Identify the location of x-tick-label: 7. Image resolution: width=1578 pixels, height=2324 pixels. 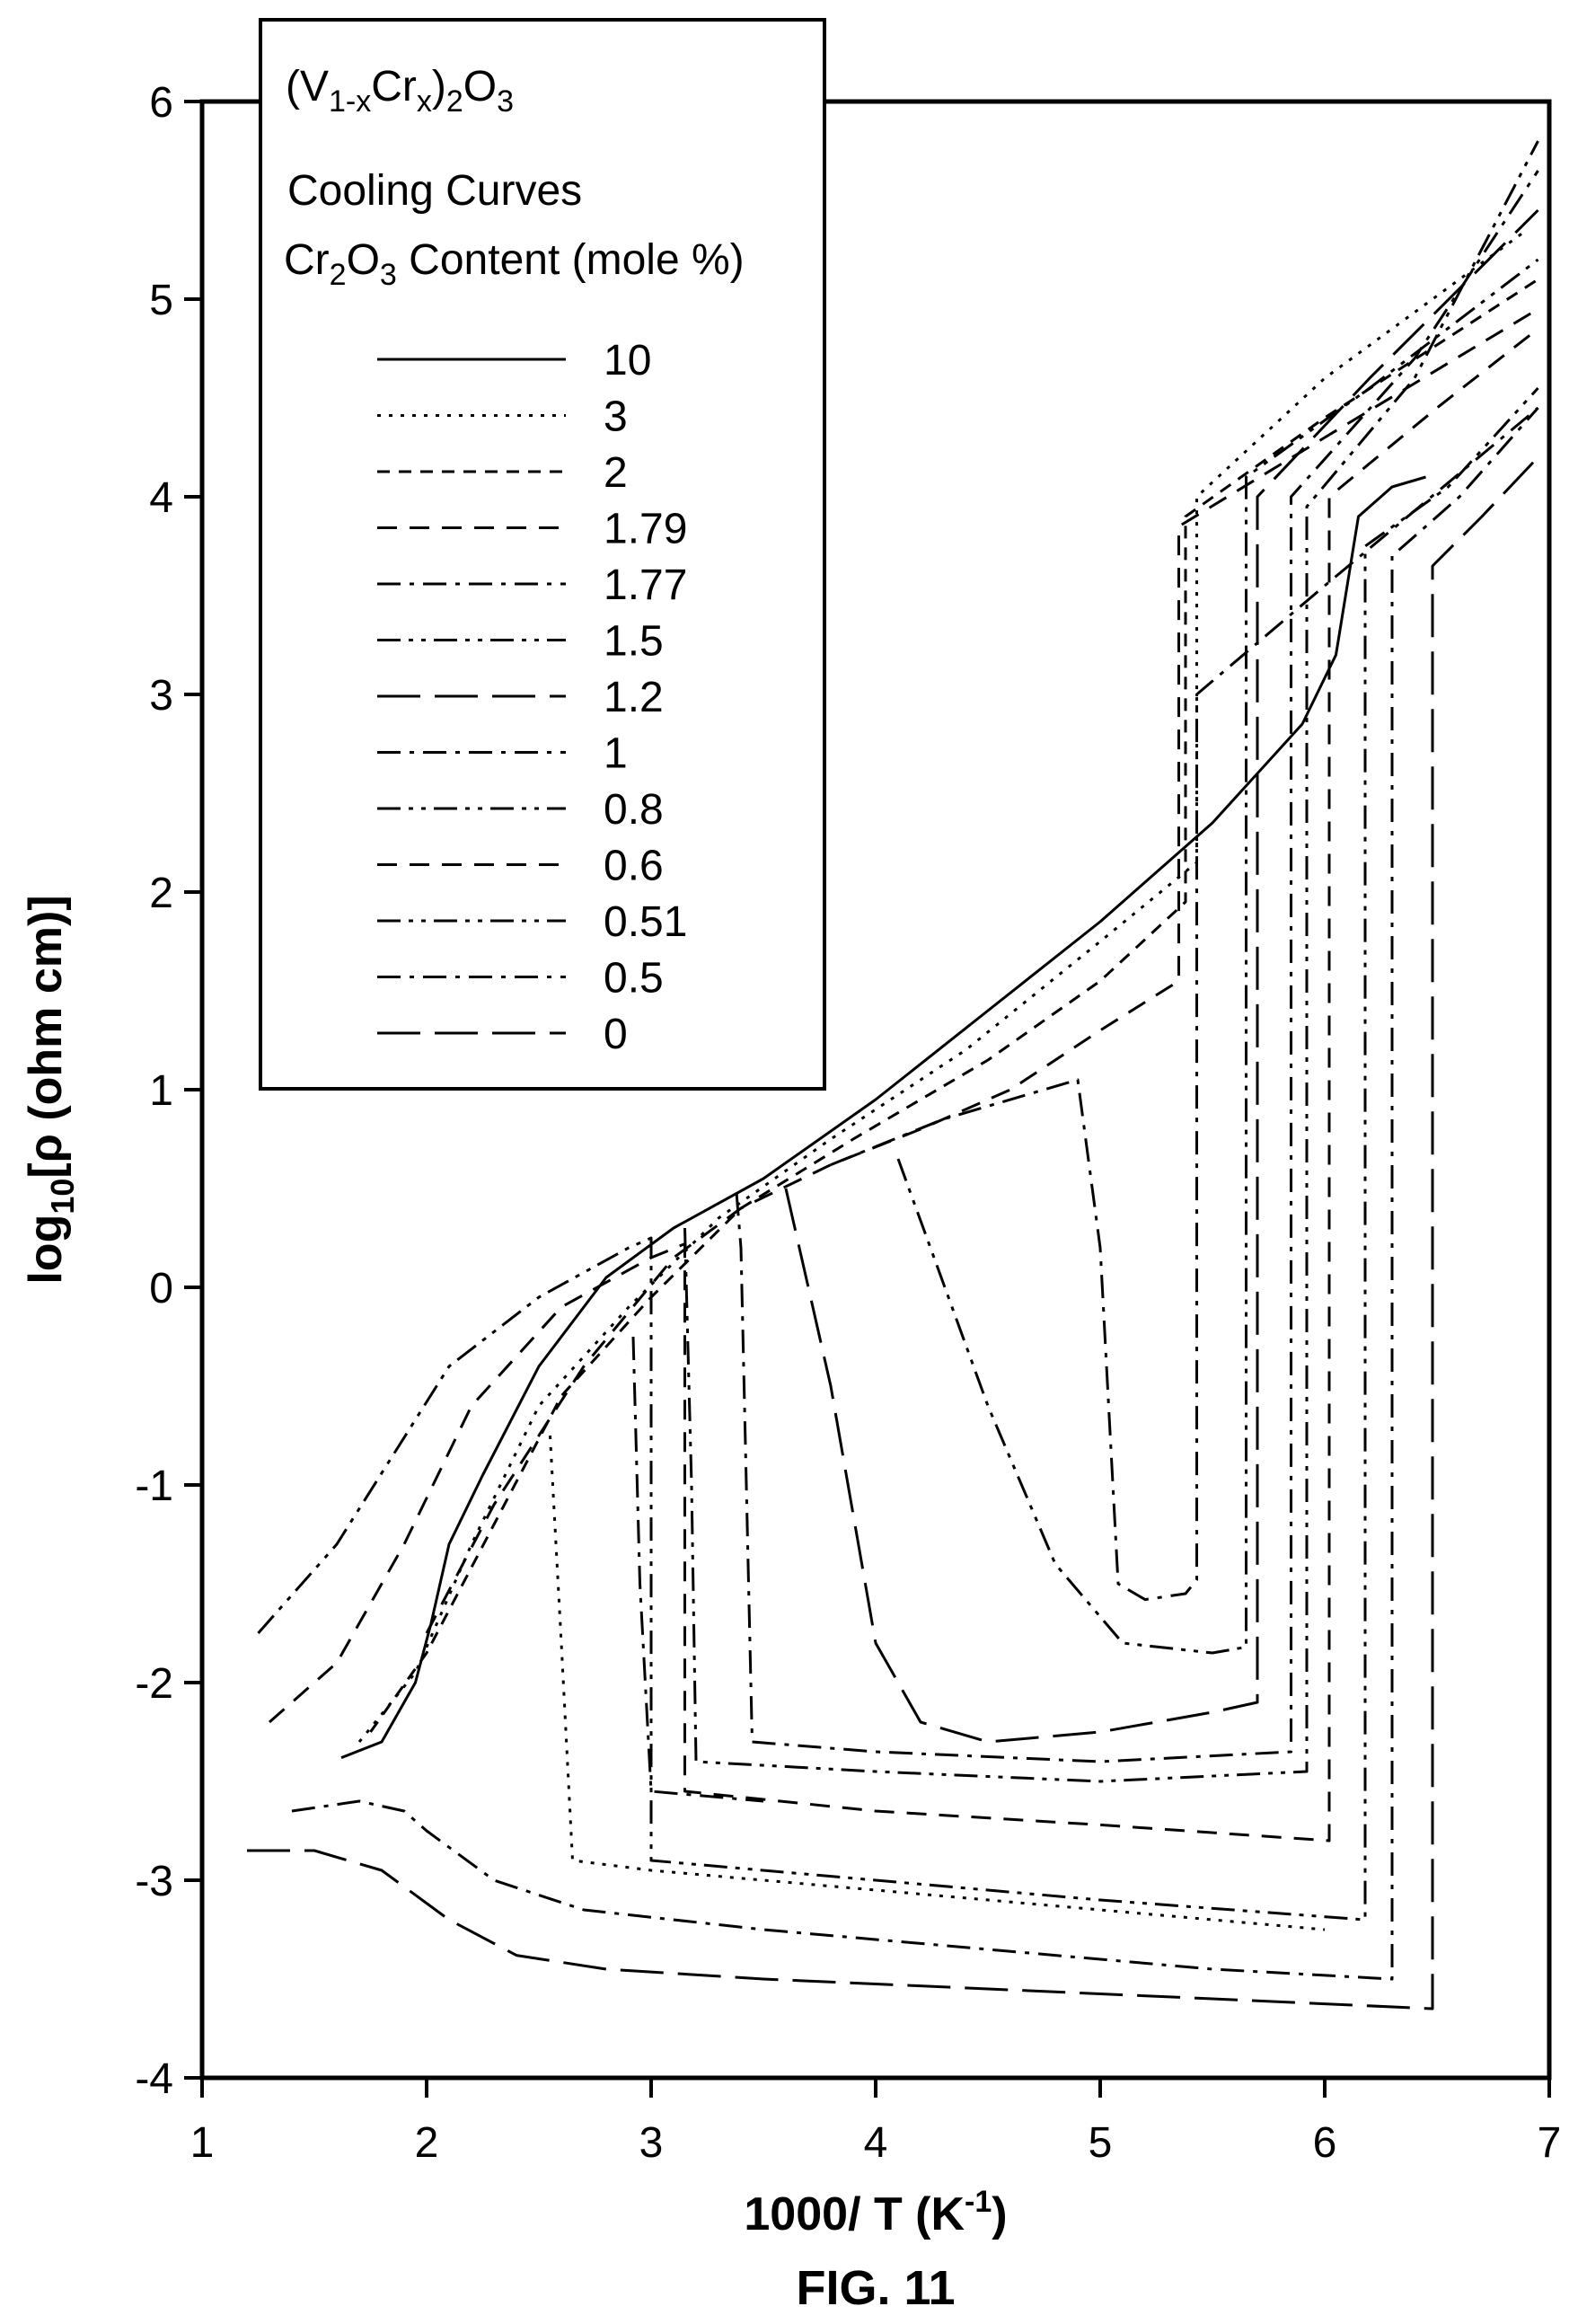
(1550, 2143).